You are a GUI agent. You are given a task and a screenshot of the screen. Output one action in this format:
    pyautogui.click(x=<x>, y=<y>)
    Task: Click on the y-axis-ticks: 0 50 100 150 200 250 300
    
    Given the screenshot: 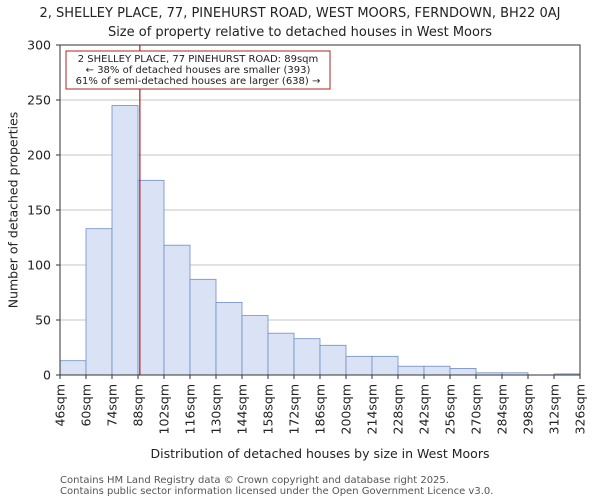 What is the action you would take?
    pyautogui.click(x=43, y=210)
    